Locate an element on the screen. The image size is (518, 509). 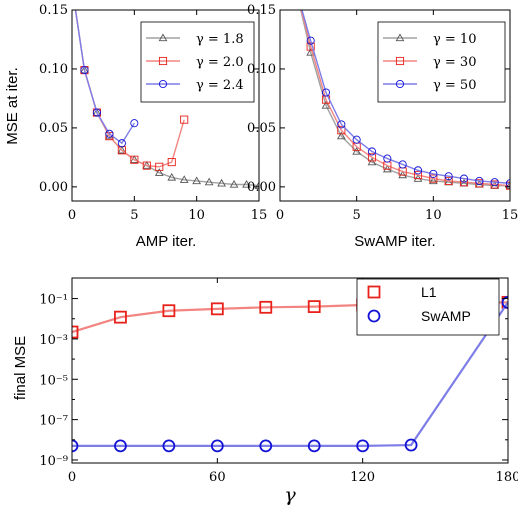
final-legend-box is located at coordinates (428, 307).